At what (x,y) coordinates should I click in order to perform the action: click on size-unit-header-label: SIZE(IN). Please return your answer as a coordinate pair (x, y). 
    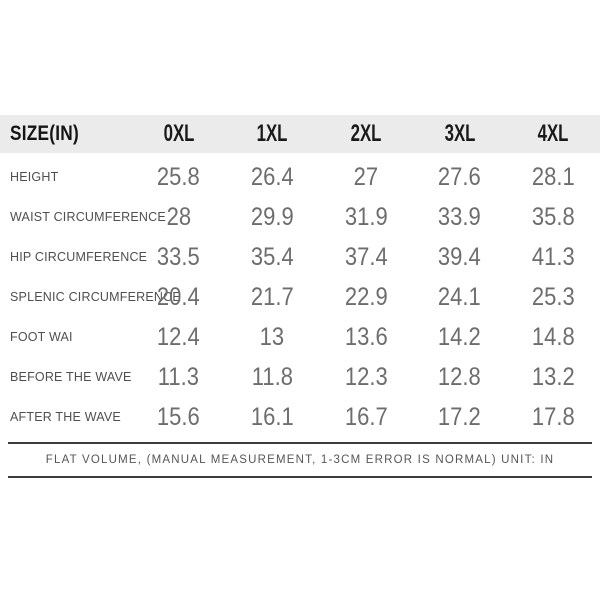
    Looking at the image, I should click on (44, 133).